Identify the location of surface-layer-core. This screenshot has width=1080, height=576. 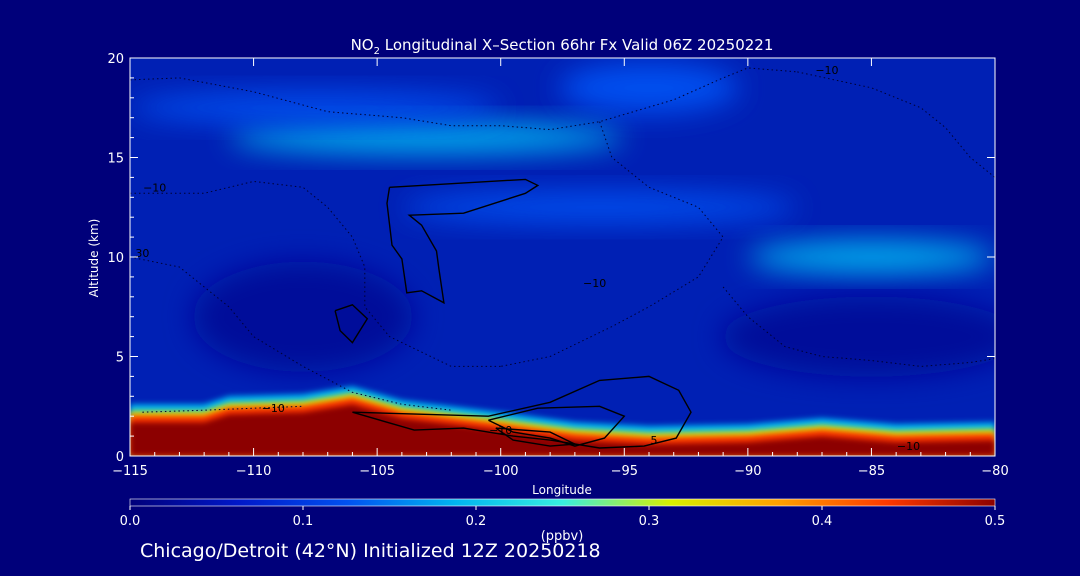
(562, 430).